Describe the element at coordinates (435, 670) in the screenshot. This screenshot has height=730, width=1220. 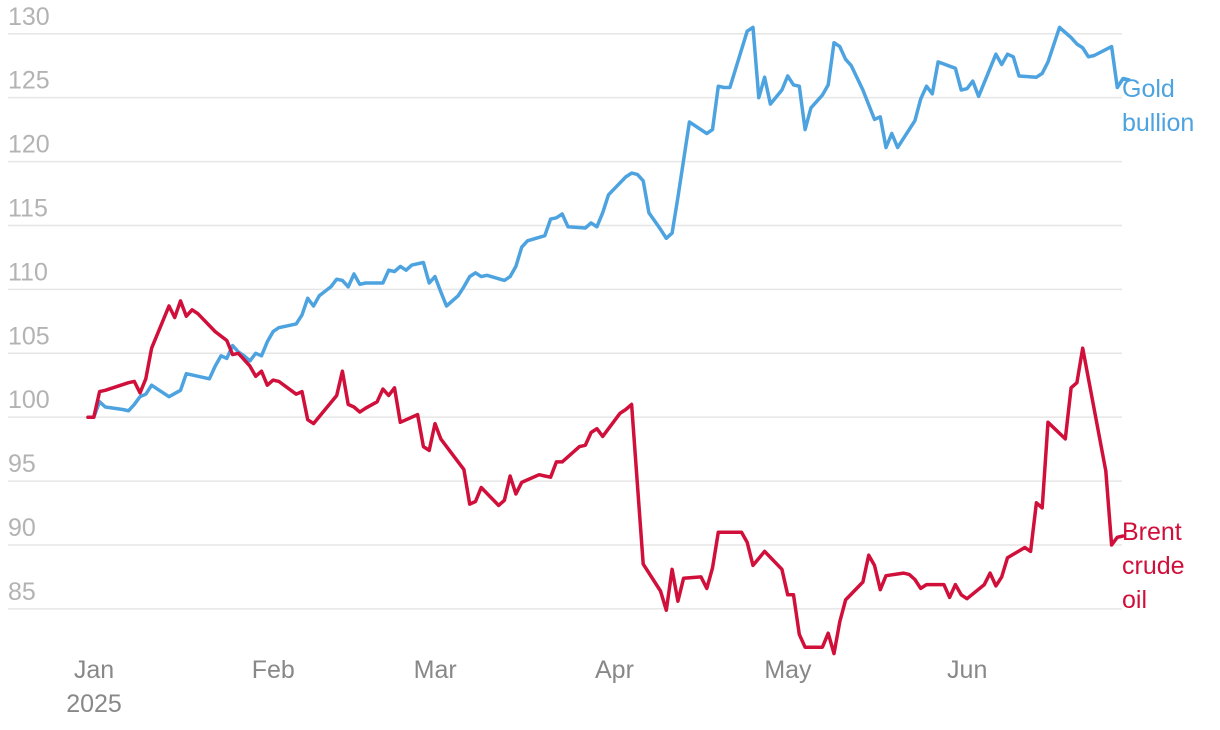
I see `x-tick-label: Mar` at that location.